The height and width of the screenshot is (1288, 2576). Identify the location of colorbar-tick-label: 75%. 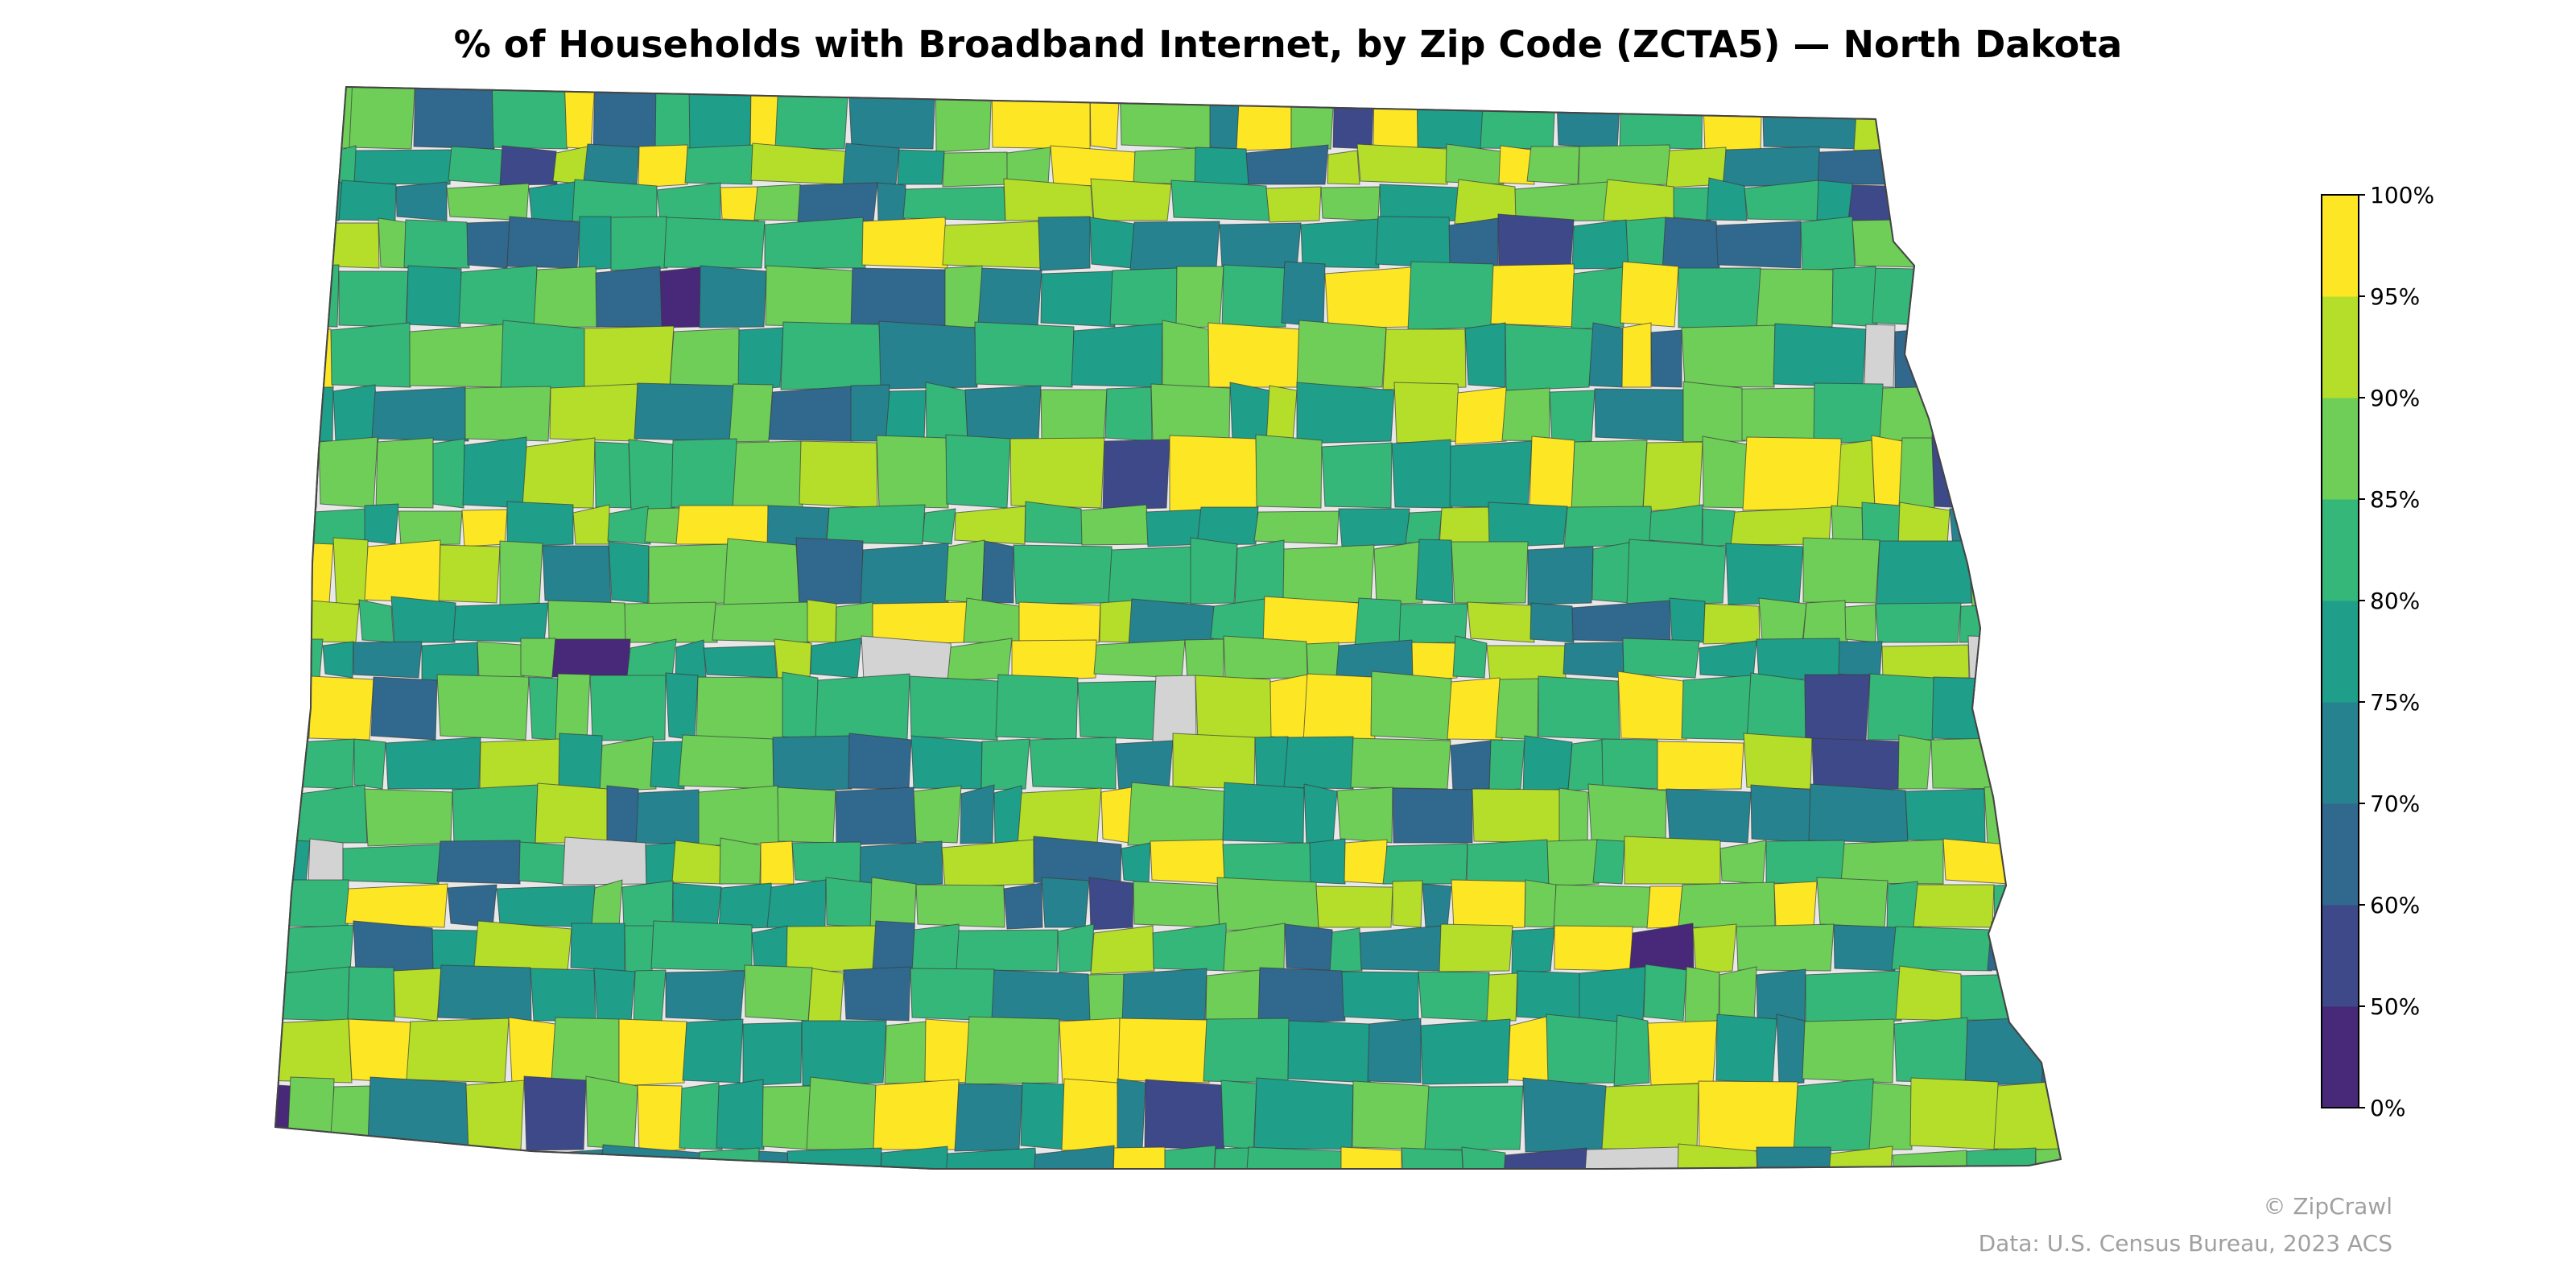
(2395, 702).